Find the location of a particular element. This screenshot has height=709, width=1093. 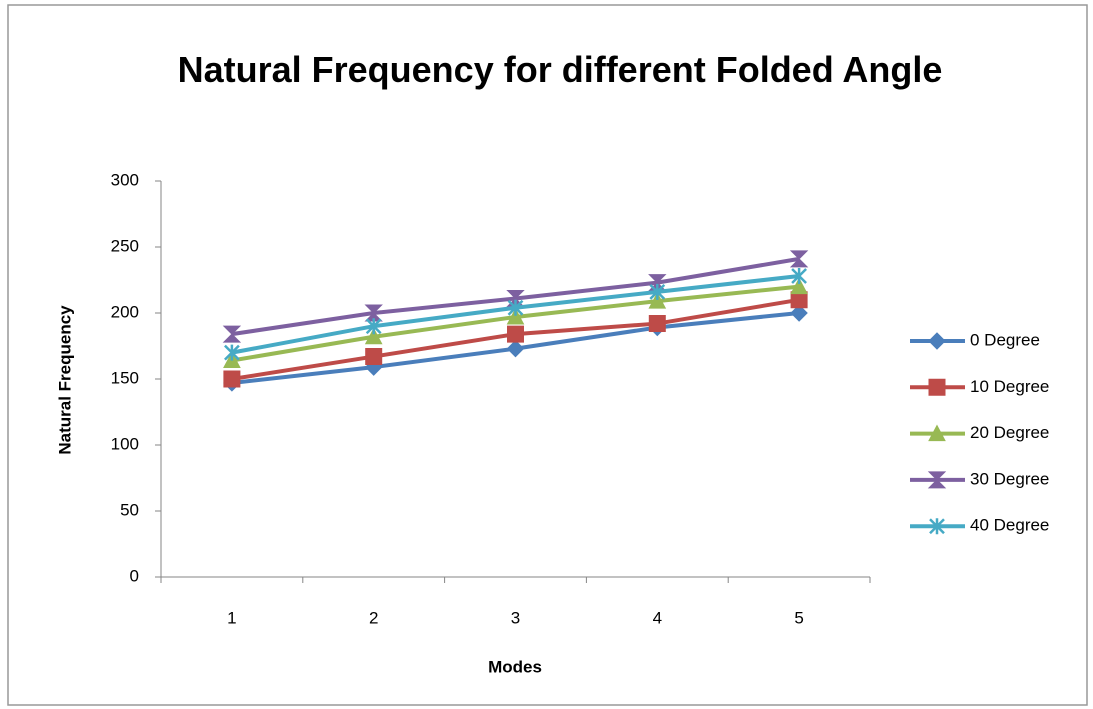

y-axis-label: Natural Frequency is located at coordinates (64, 380).